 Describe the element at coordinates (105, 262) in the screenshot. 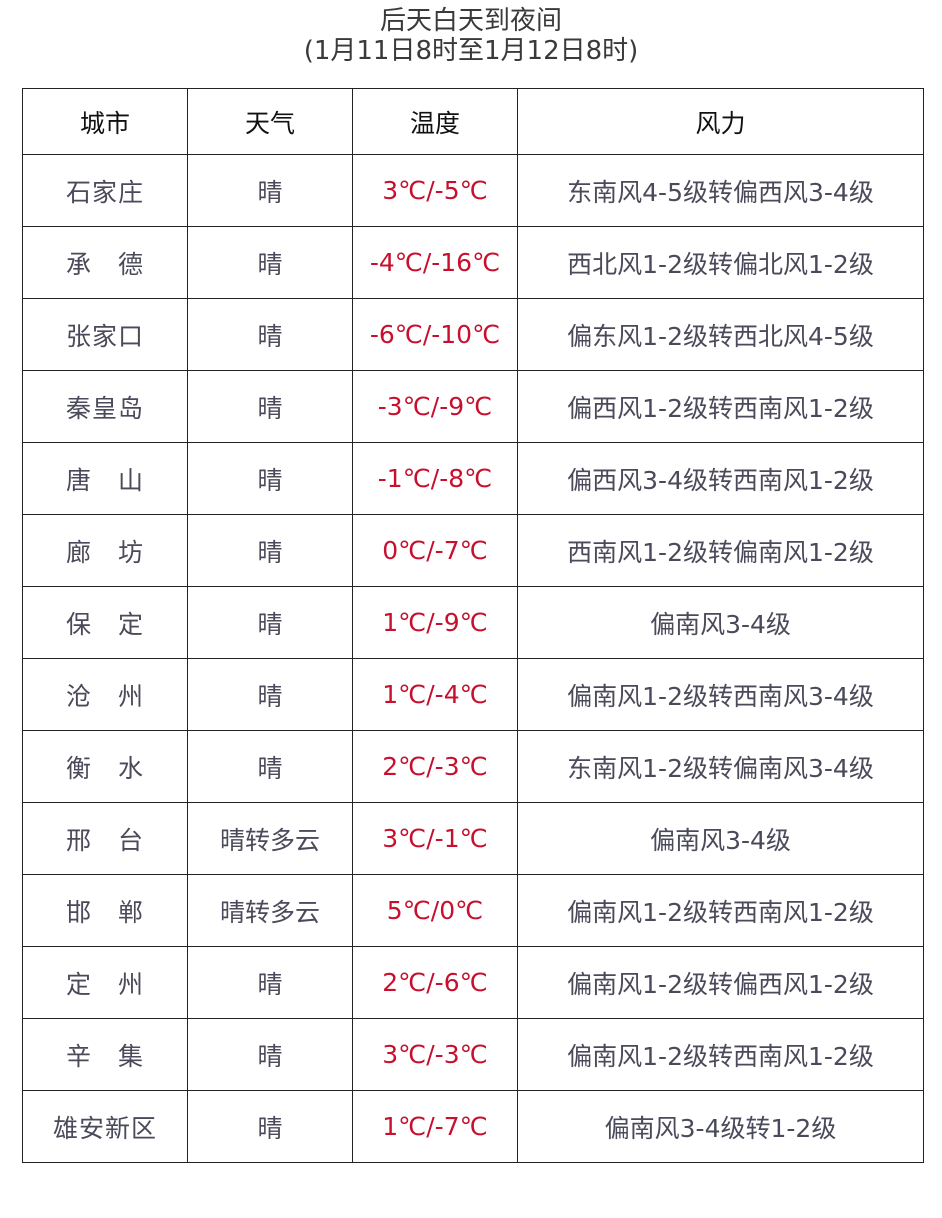

I see `city-cell: 承 德` at that location.